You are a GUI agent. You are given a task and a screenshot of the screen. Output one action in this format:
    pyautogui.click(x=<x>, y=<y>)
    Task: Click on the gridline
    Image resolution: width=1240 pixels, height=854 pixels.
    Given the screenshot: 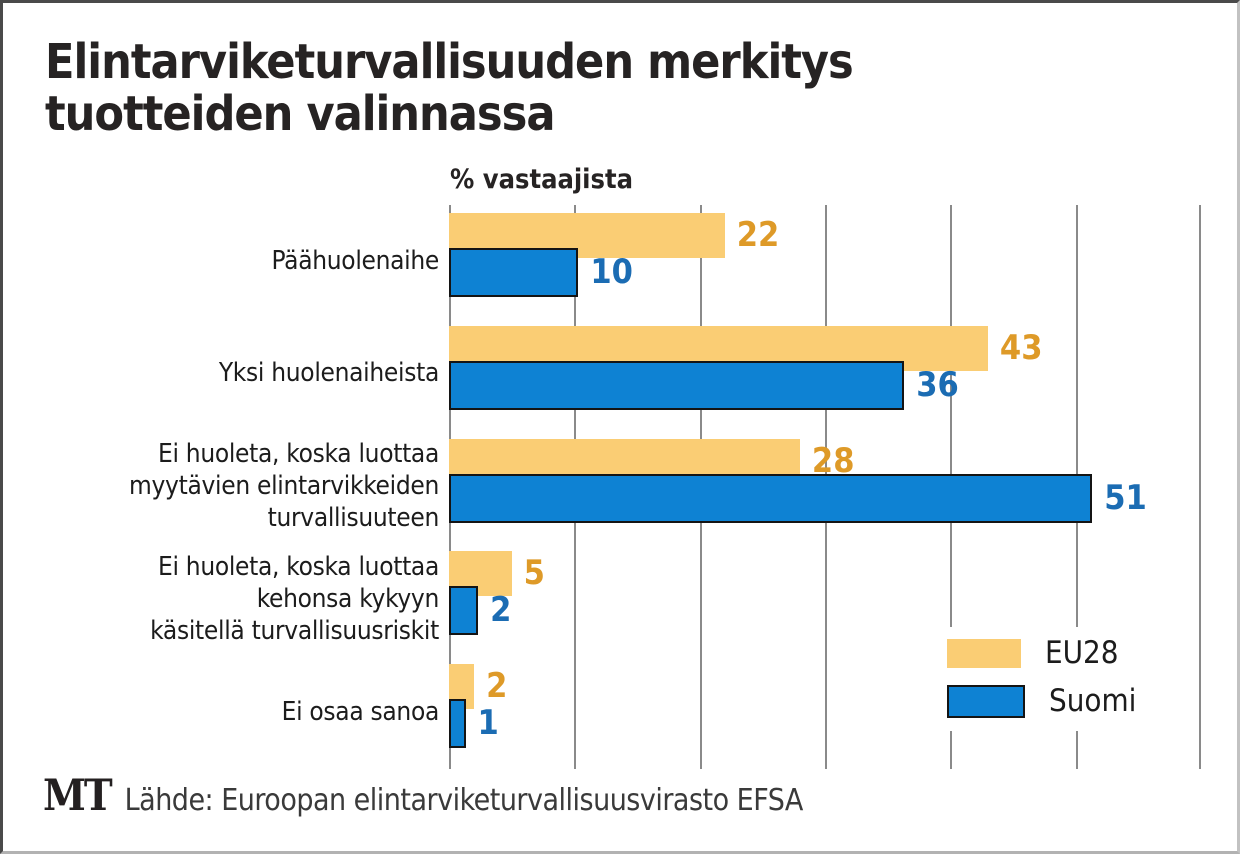 What is the action you would take?
    pyautogui.click(x=1200, y=487)
    